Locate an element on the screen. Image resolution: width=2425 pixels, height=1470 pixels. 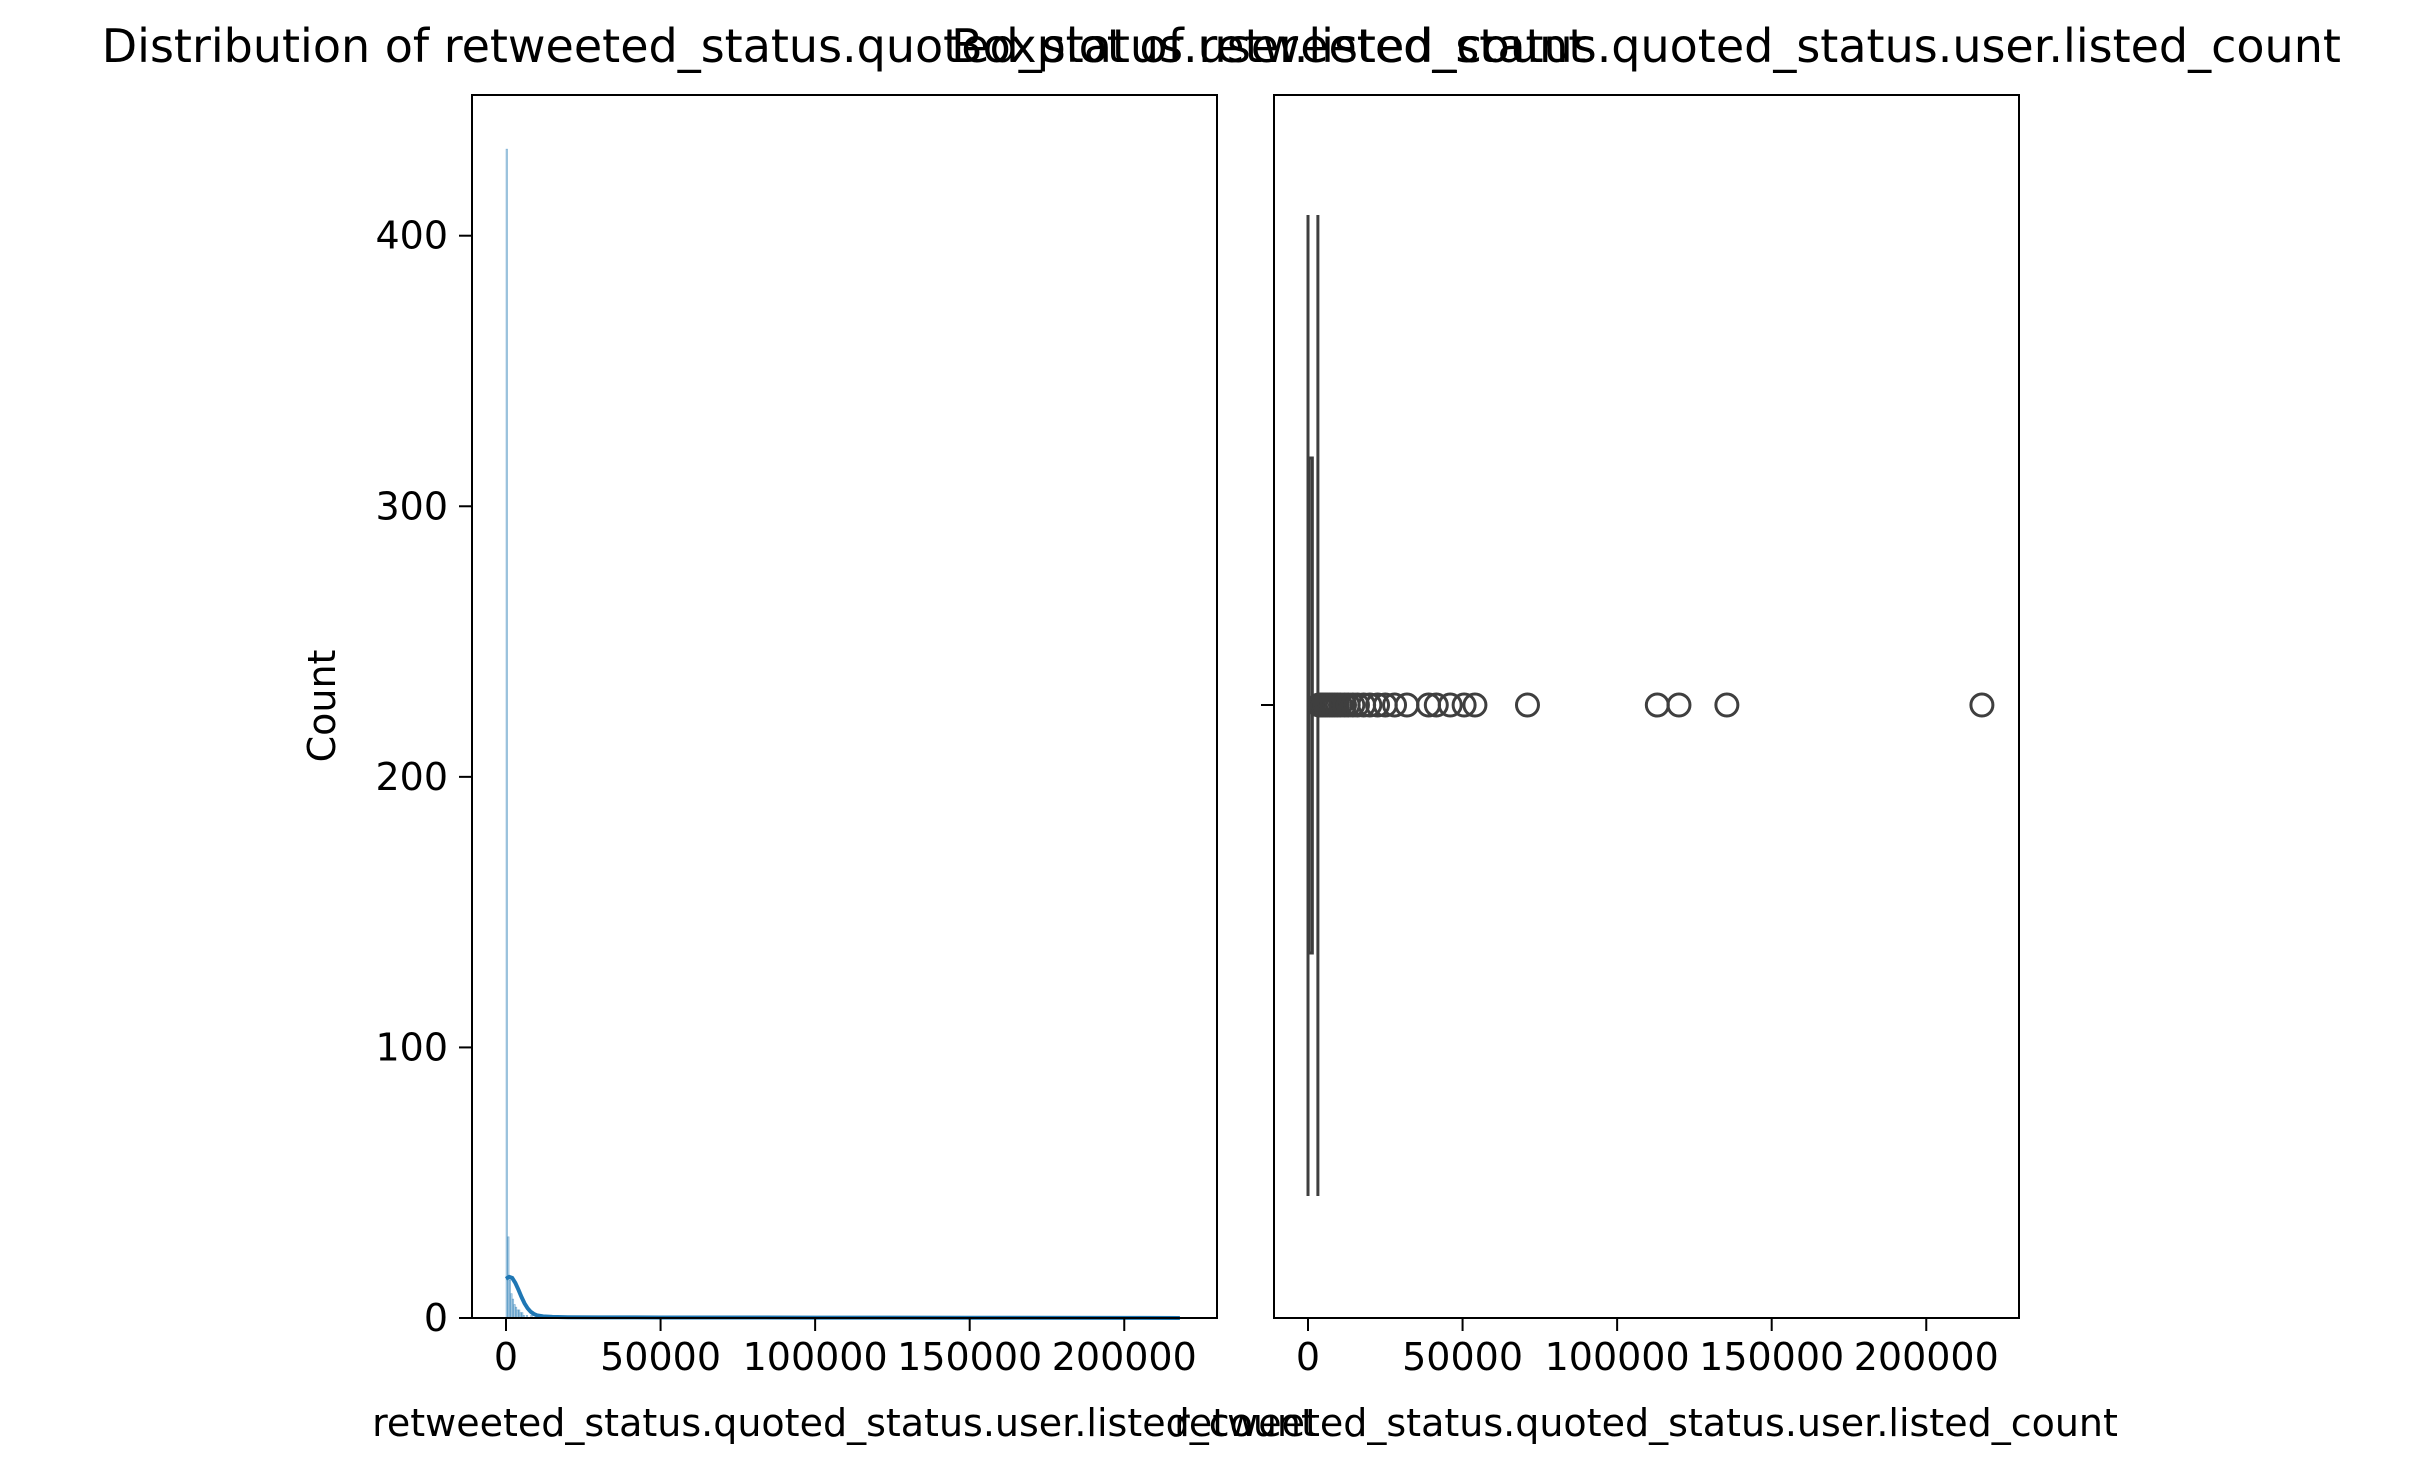
y-tick-label: 400 is located at coordinates (411, 236).